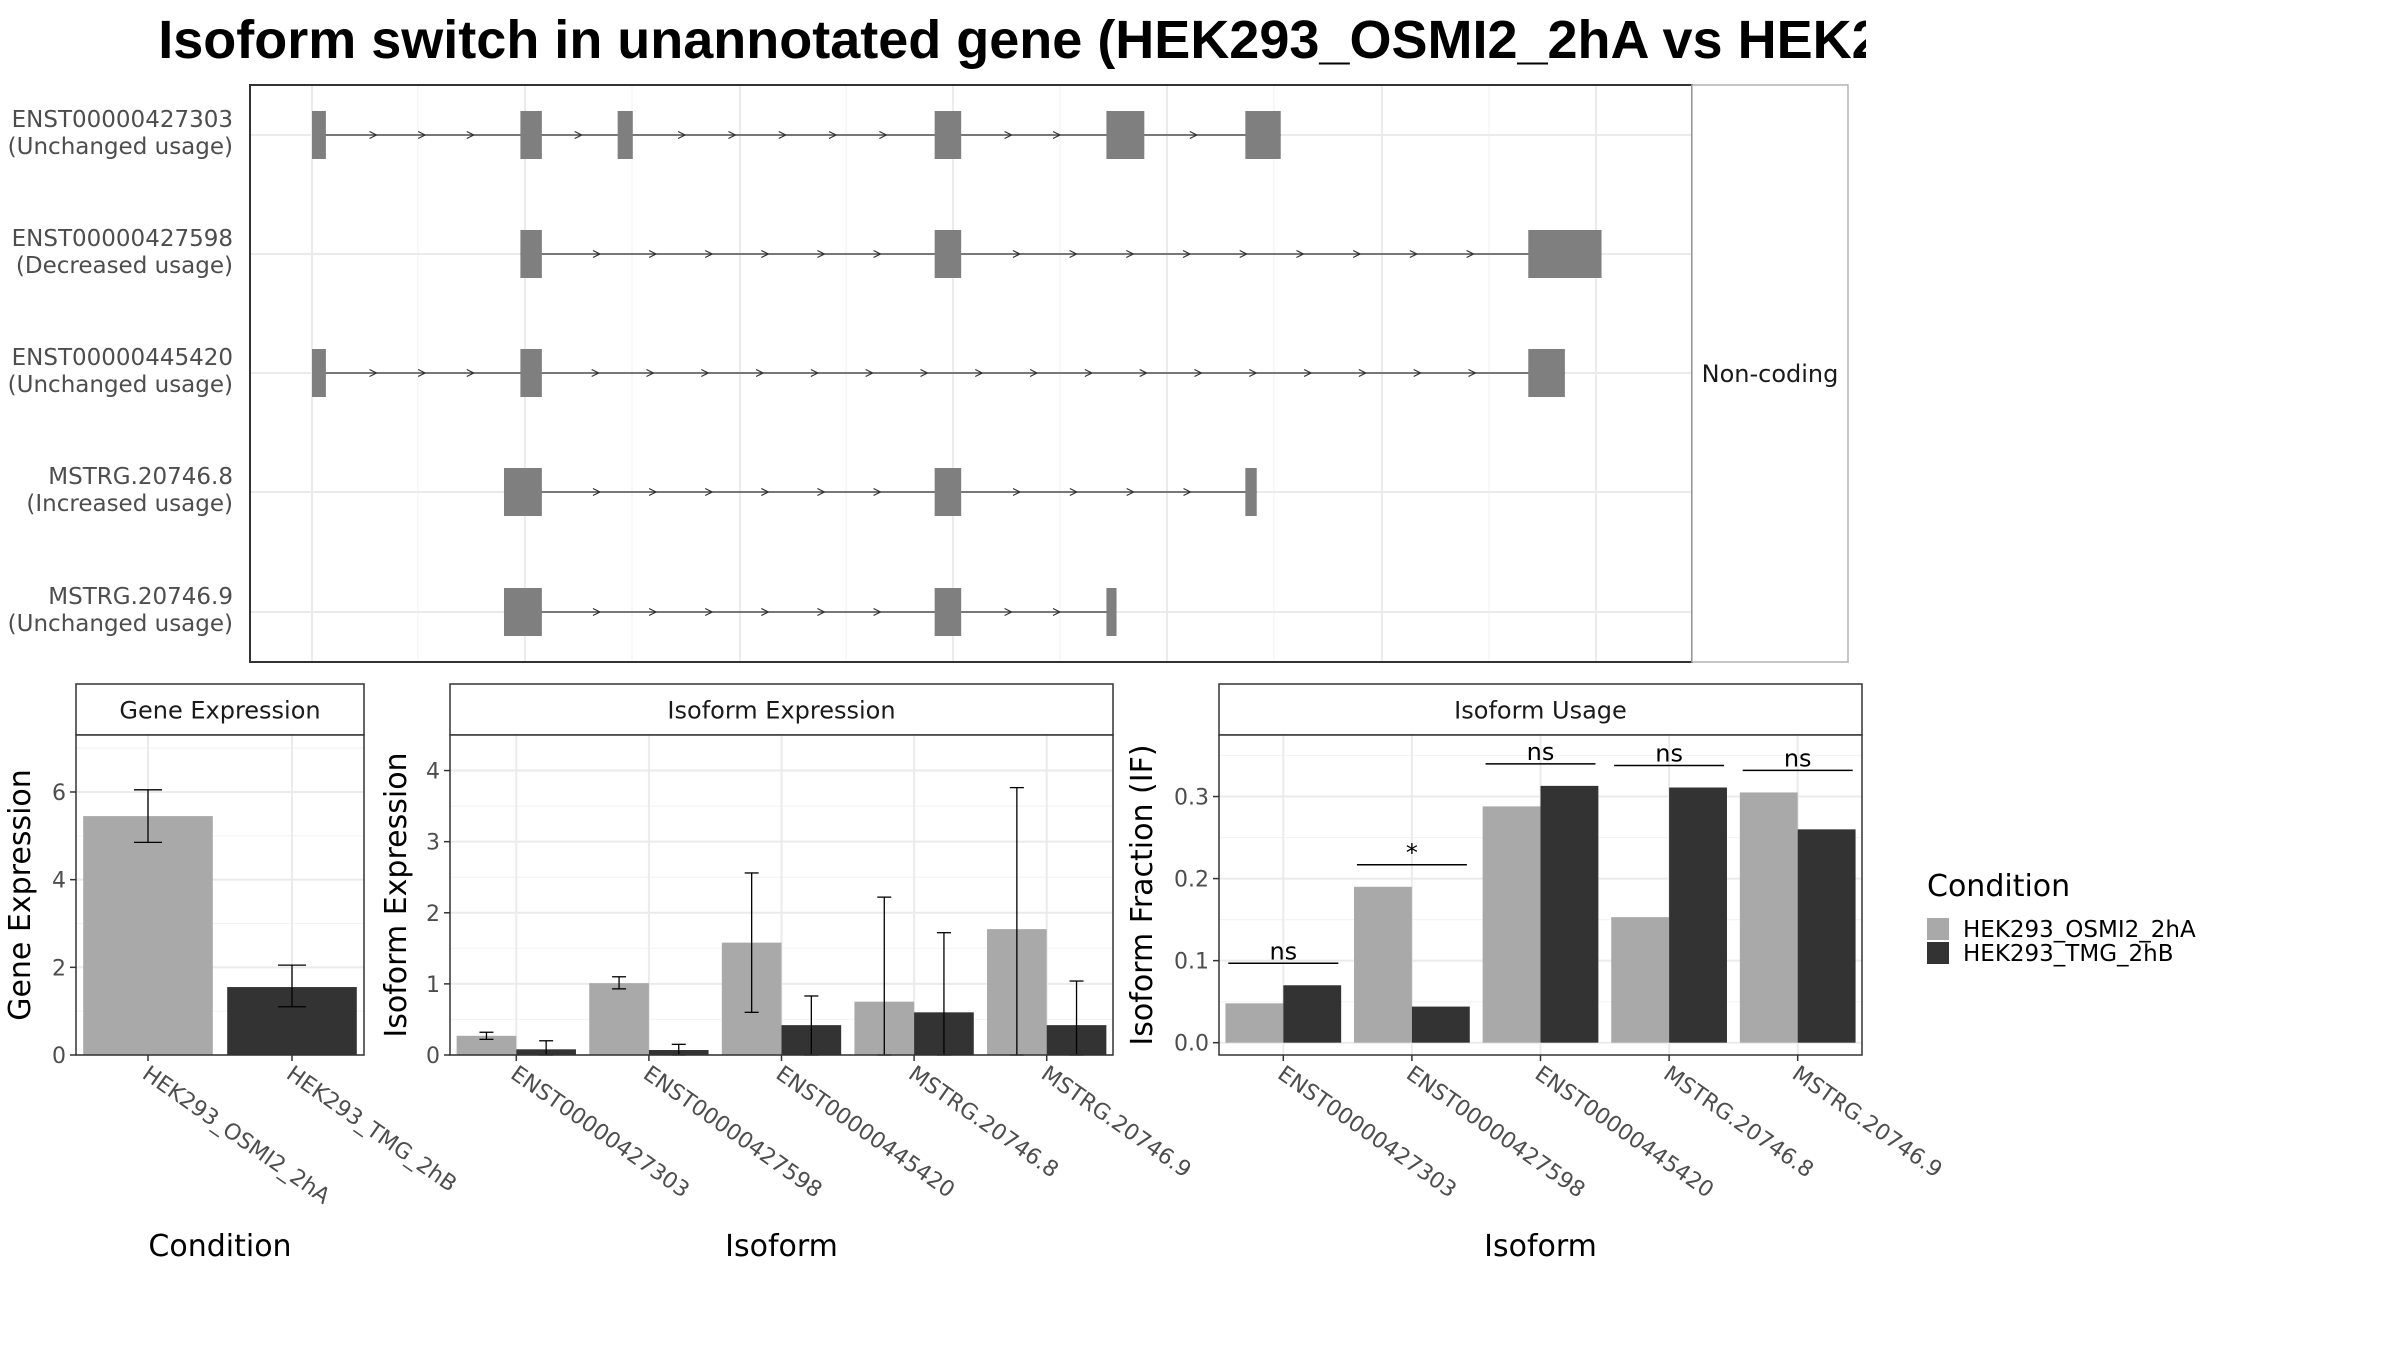 Image resolution: width=2400 pixels, height=1350 pixels. I want to click on y-tick-label: 0.2, so click(1191, 880).